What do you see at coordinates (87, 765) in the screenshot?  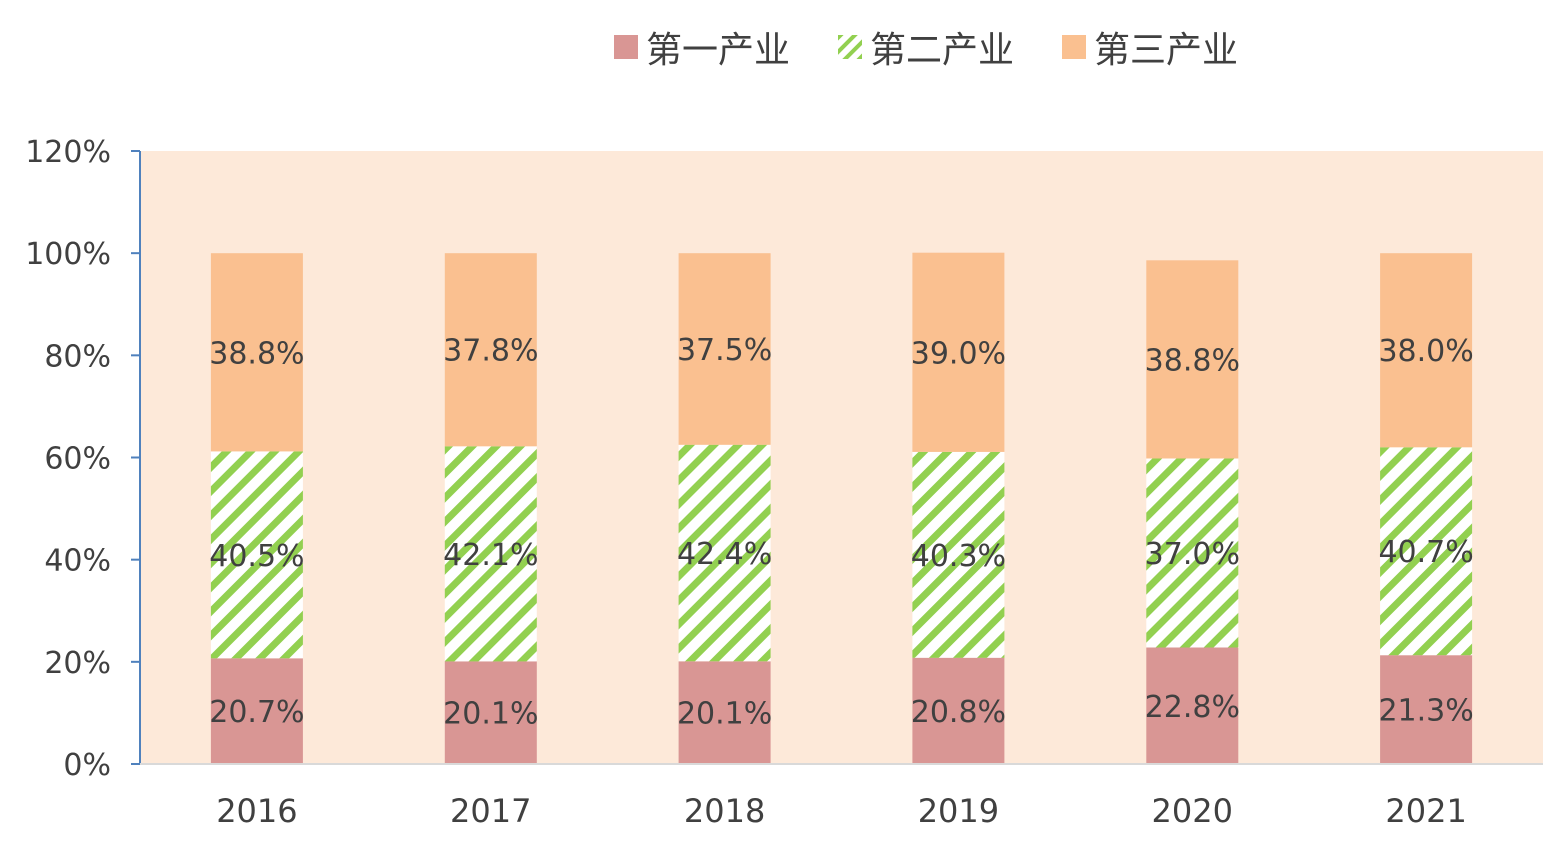 I see `y-tick-label: 0%` at bounding box center [87, 765].